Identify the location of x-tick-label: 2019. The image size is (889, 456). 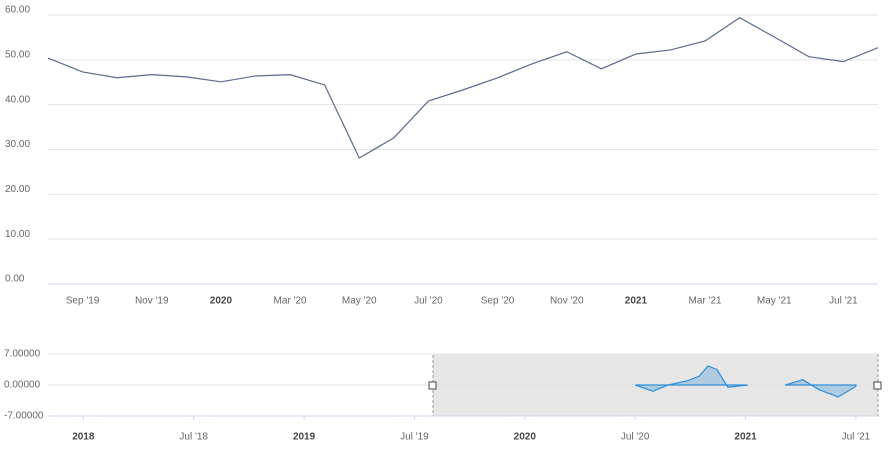
(304, 437).